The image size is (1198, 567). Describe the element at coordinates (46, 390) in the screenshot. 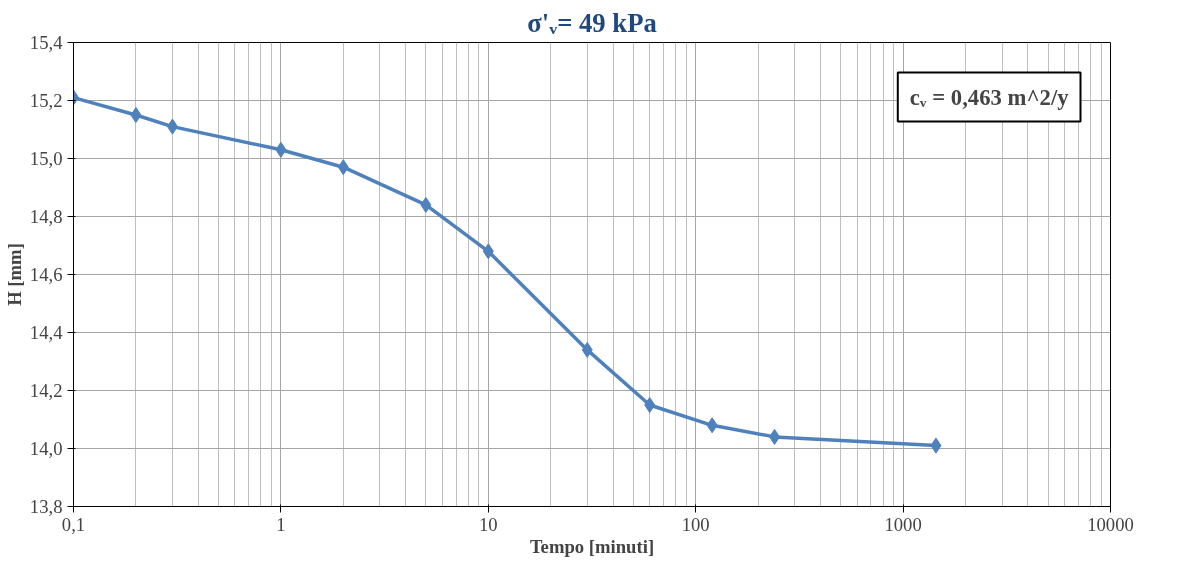

I see `y-tick-label: 14,2` at that location.